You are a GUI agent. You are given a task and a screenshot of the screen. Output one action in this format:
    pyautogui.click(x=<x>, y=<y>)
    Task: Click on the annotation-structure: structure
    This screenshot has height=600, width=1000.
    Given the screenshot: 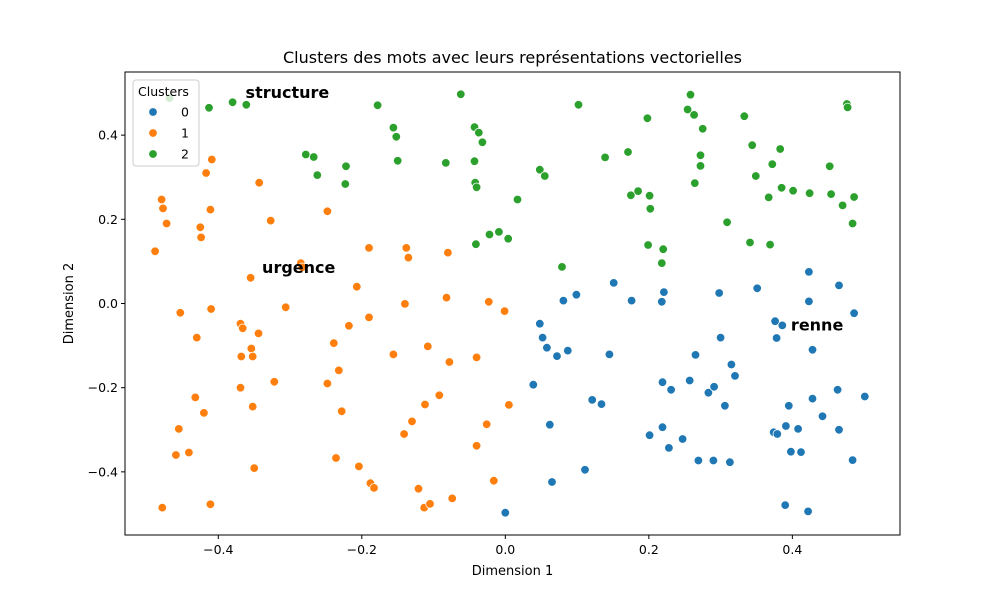 What is the action you would take?
    pyautogui.click(x=288, y=92)
    